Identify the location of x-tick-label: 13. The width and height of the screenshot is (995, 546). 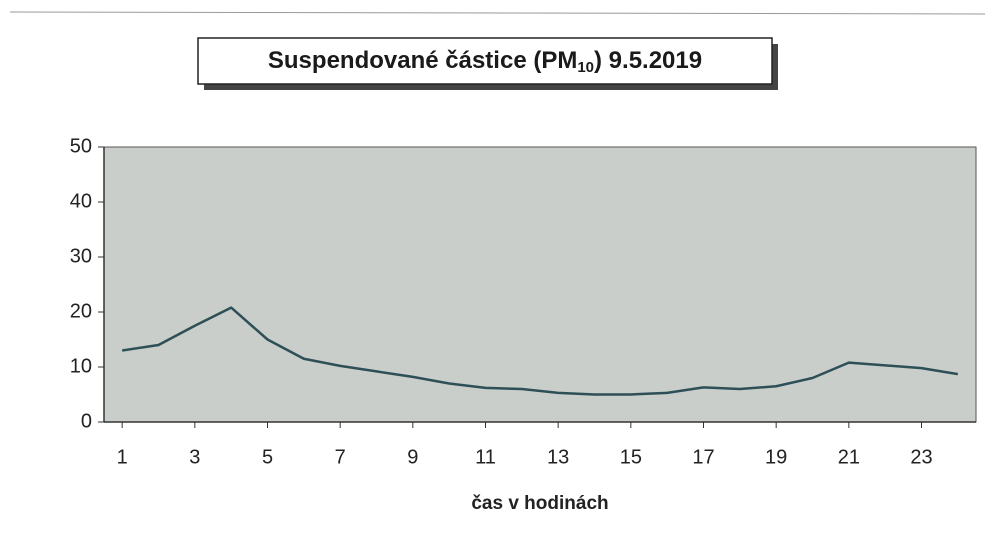
(558, 457).